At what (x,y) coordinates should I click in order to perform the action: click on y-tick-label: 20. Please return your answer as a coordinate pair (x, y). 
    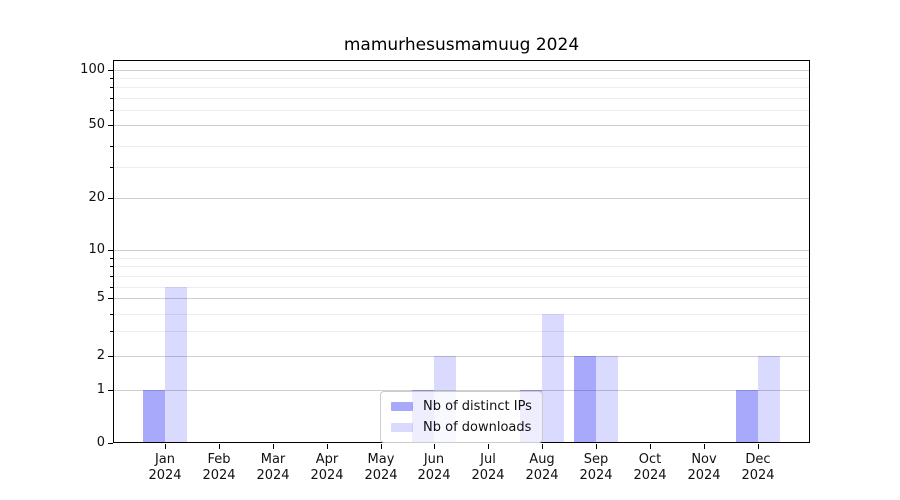
    Looking at the image, I should click on (96, 197).